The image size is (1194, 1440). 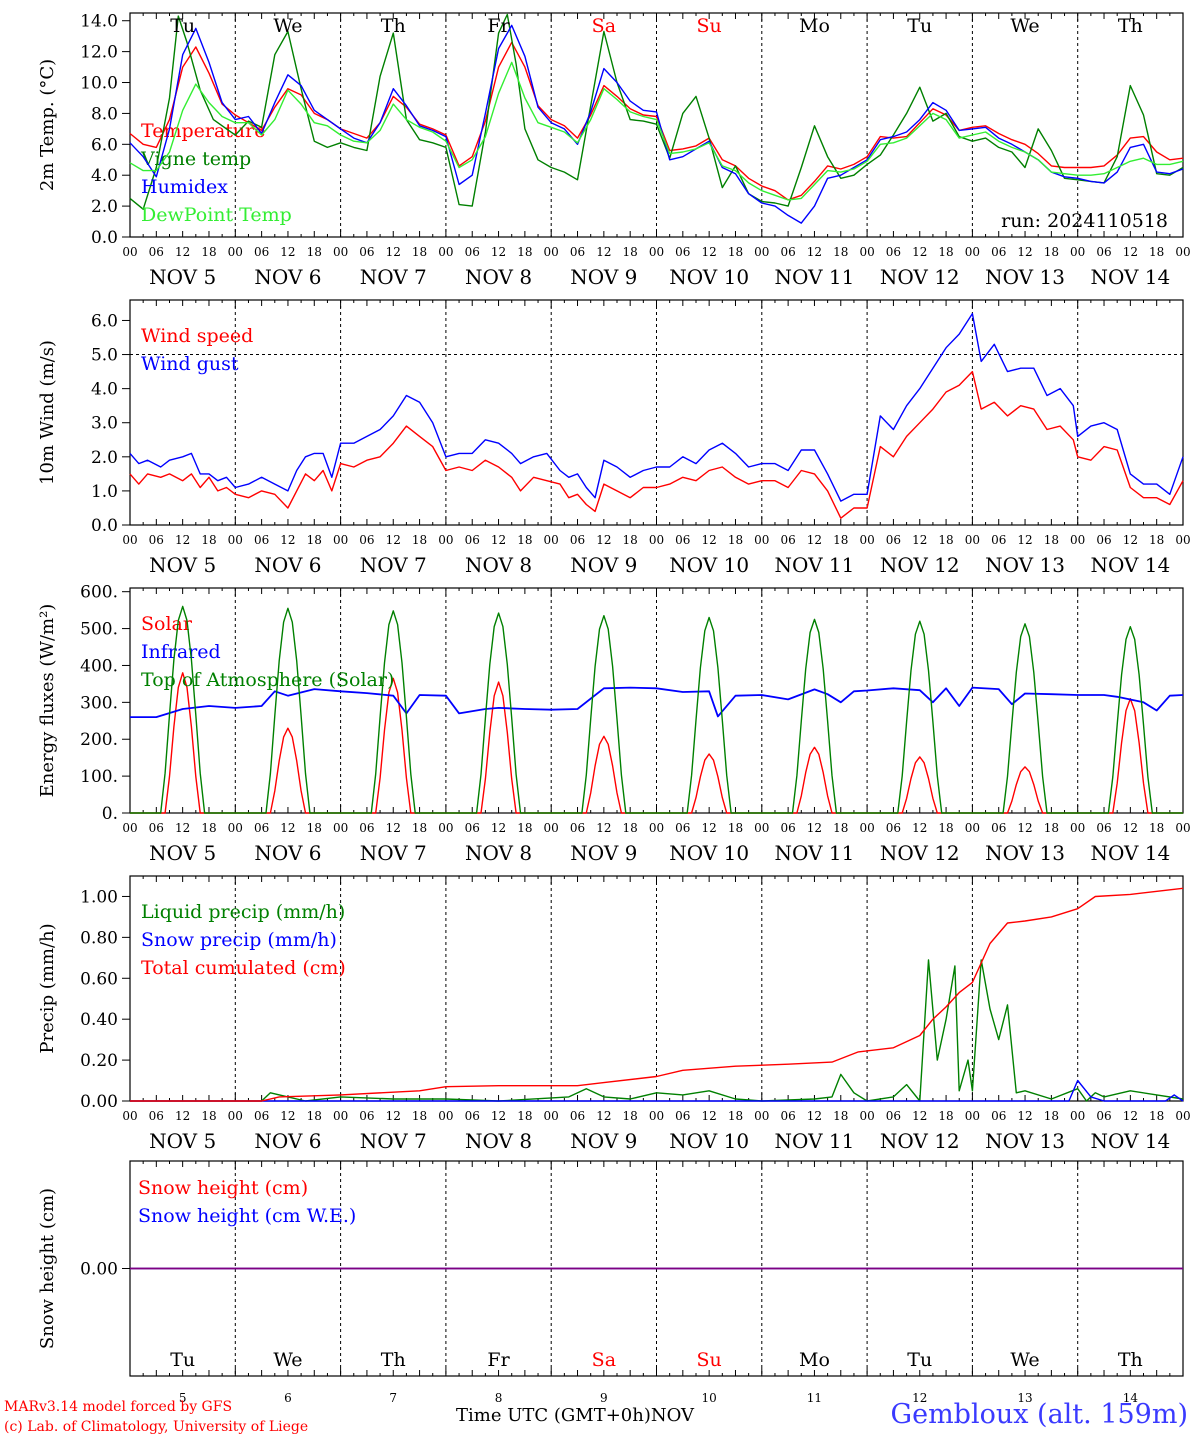 What do you see at coordinates (181, 652) in the screenshot?
I see `legend-entry: Infrared` at bounding box center [181, 652].